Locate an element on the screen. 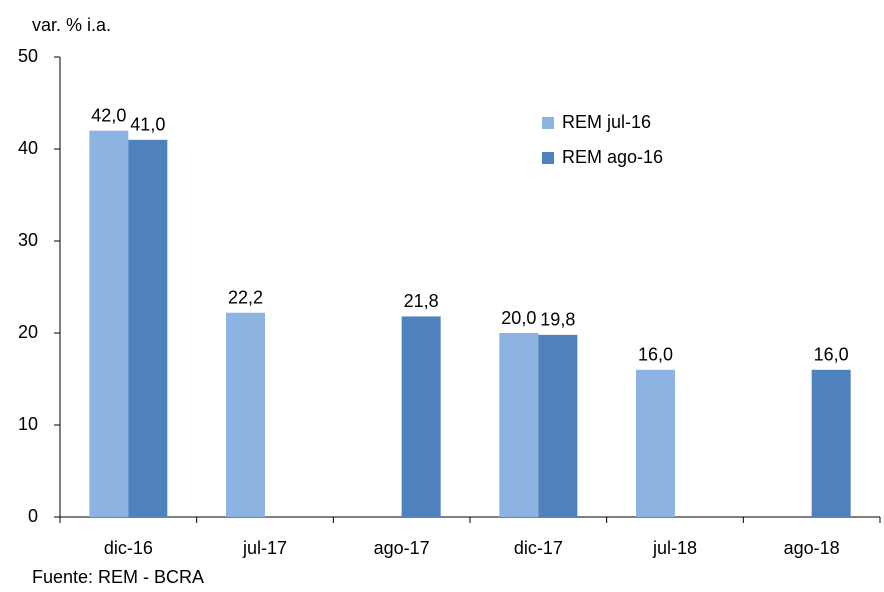  y-tick-label: 20 is located at coordinates (28, 332).